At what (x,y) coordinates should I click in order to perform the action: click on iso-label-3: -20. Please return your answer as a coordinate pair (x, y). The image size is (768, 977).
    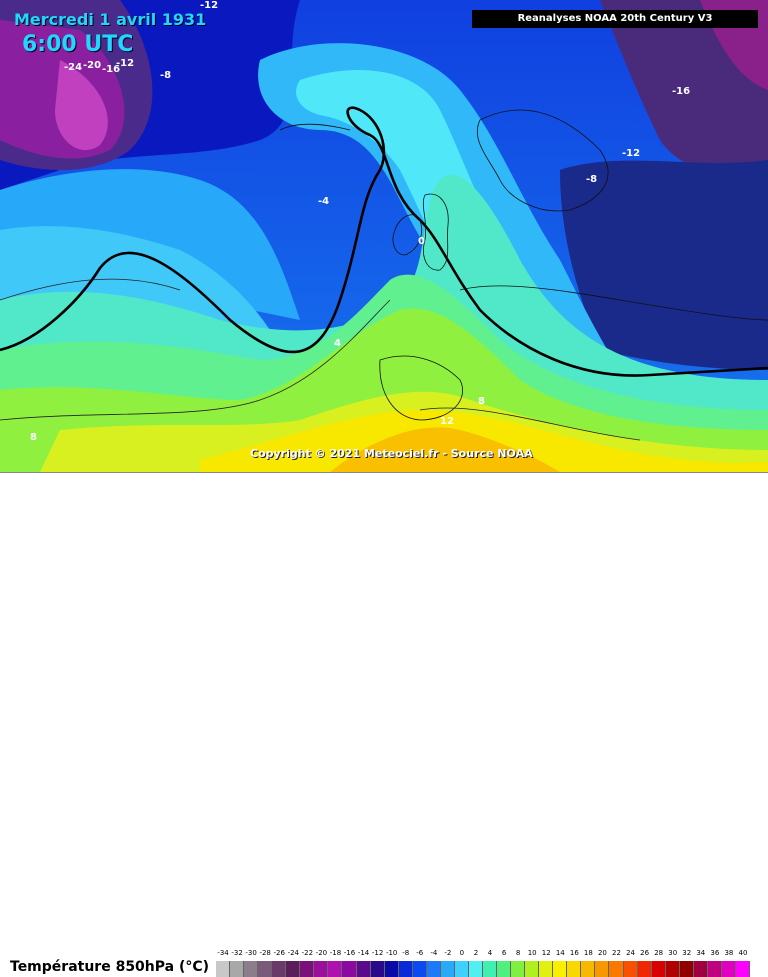
    Looking at the image, I should click on (92, 65).